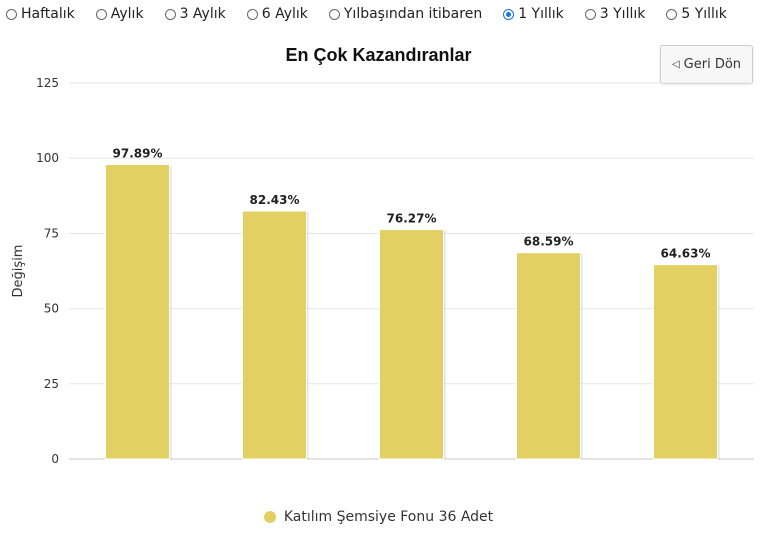  What do you see at coordinates (127, 14) in the screenshot?
I see `period-option-label: Aylık` at bounding box center [127, 14].